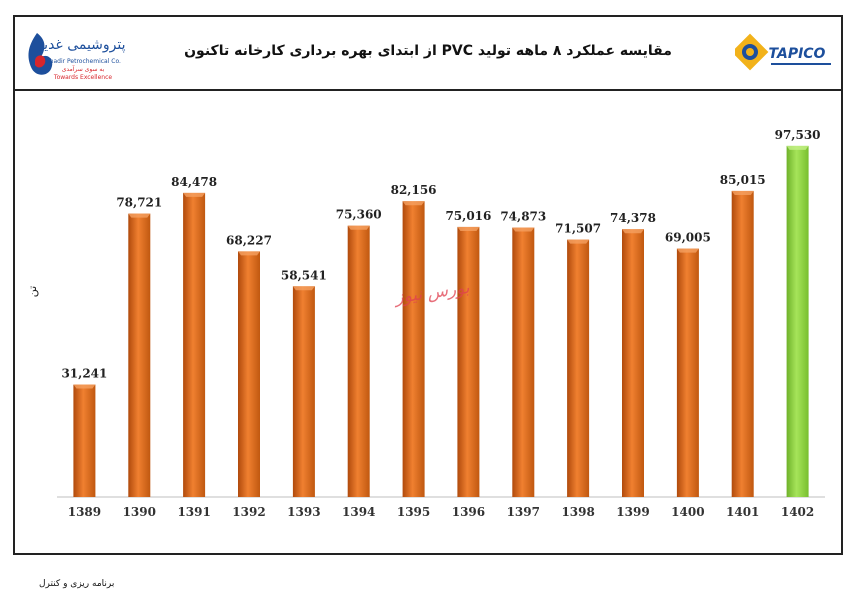 The image size is (855, 603). I want to click on x-tick-1393: 1393, so click(303, 512).